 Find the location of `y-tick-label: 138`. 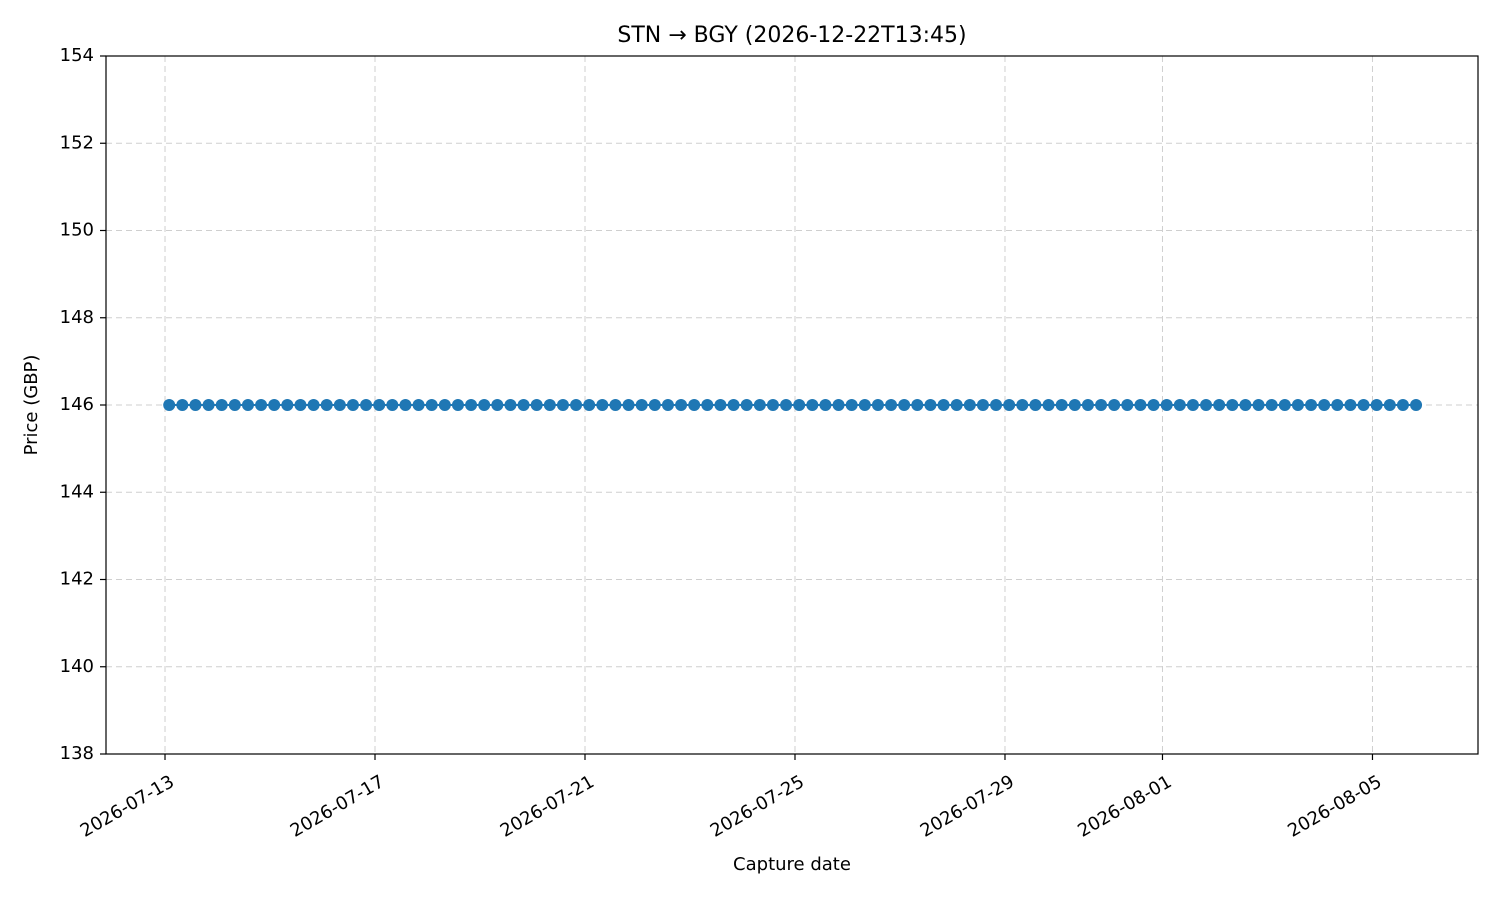

y-tick-label: 138 is located at coordinates (77, 753).